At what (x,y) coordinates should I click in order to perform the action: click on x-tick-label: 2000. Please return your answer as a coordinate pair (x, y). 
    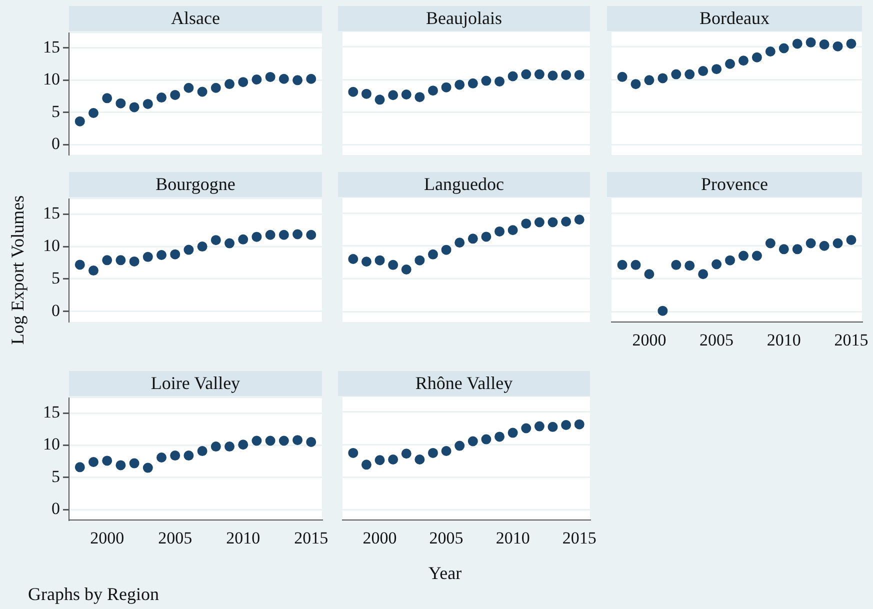
    Looking at the image, I should click on (649, 340).